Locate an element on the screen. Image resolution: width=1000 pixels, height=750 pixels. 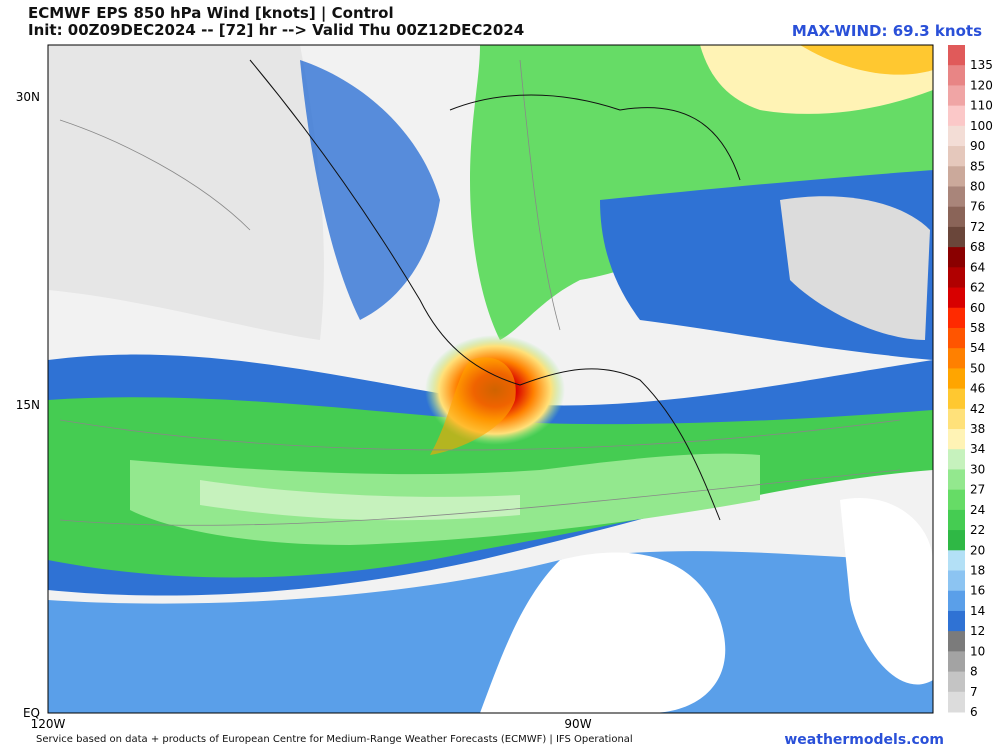
colorbar-label: 80 is located at coordinates (977, 186).